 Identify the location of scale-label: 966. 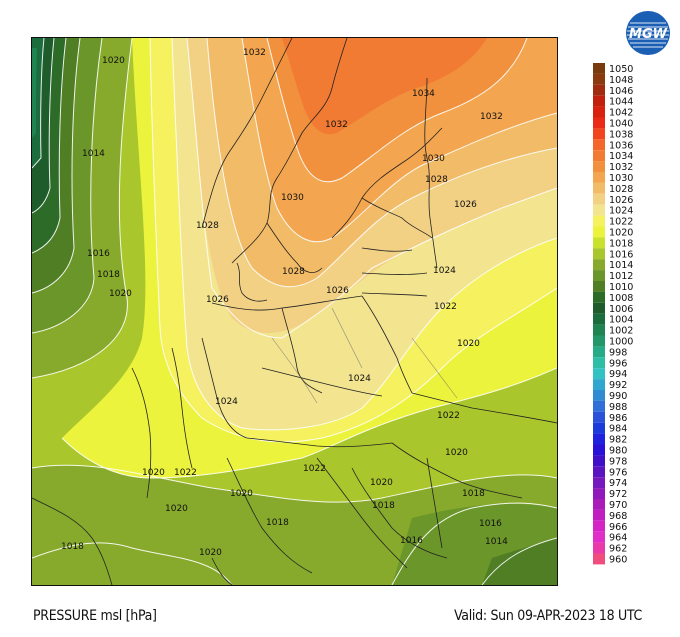
(618, 527).